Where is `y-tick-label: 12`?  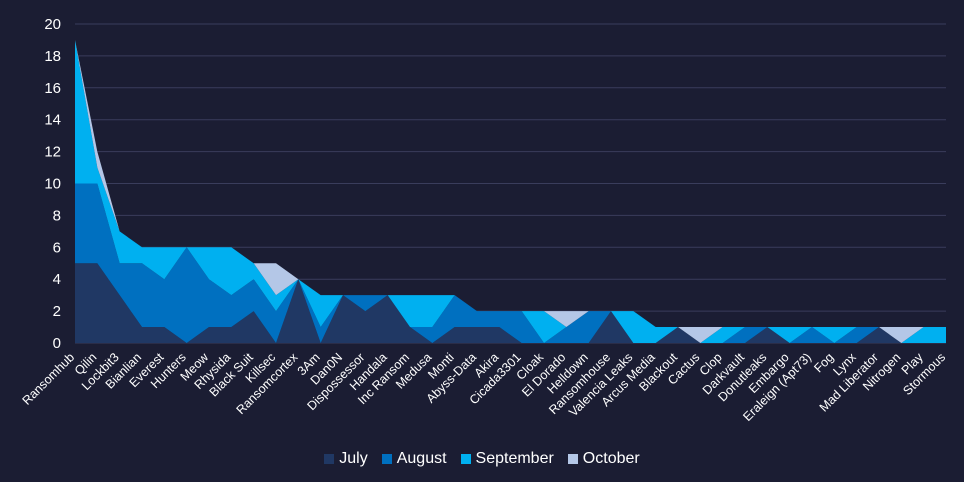
y-tick-label: 12 is located at coordinates (52, 152).